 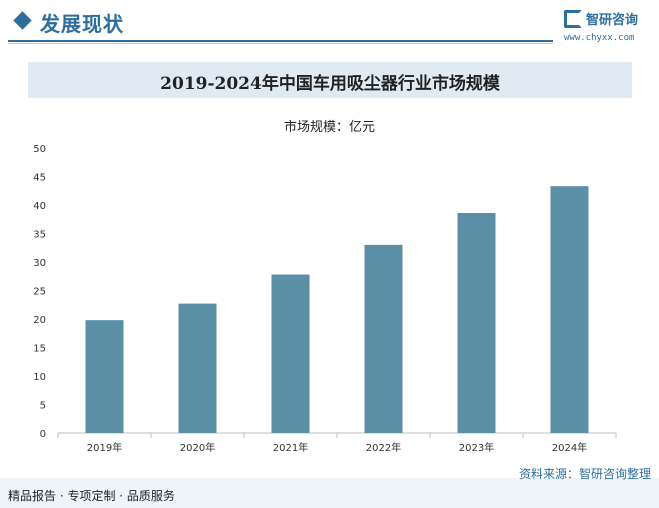 What do you see at coordinates (329, 23) in the screenshot?
I see `section-header: 发展现状 智研咨询 www.chyxx.com` at bounding box center [329, 23].